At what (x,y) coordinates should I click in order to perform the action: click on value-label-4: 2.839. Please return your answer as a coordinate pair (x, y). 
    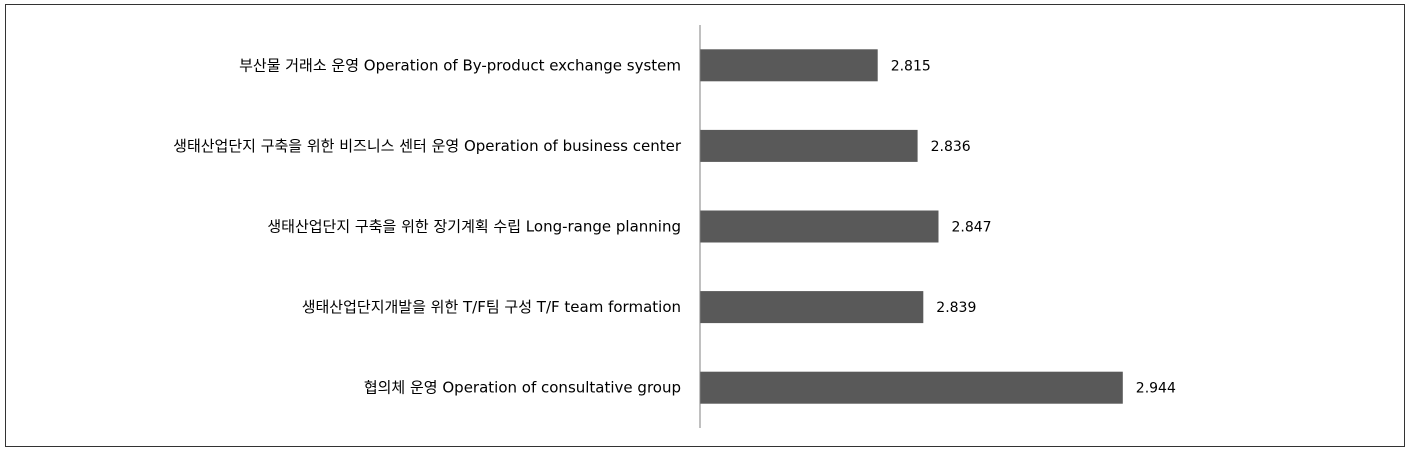
    Looking at the image, I should click on (956, 308).